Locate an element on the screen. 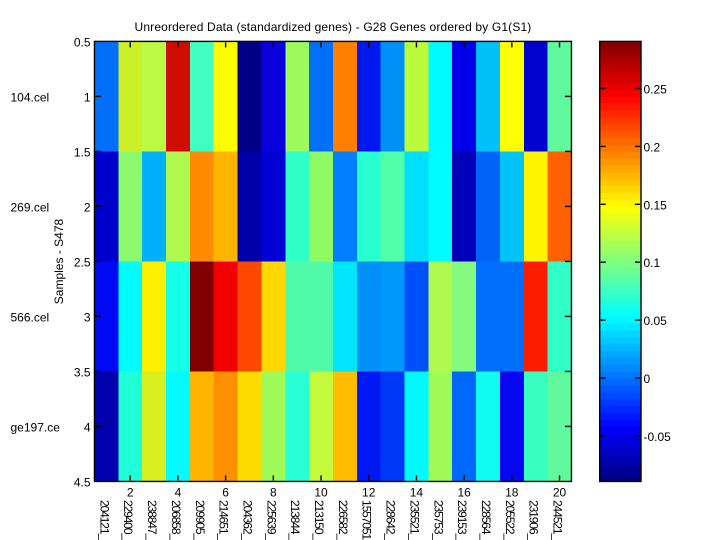 This screenshot has height=540, width=720. svg-text: 0 is located at coordinates (647, 379).